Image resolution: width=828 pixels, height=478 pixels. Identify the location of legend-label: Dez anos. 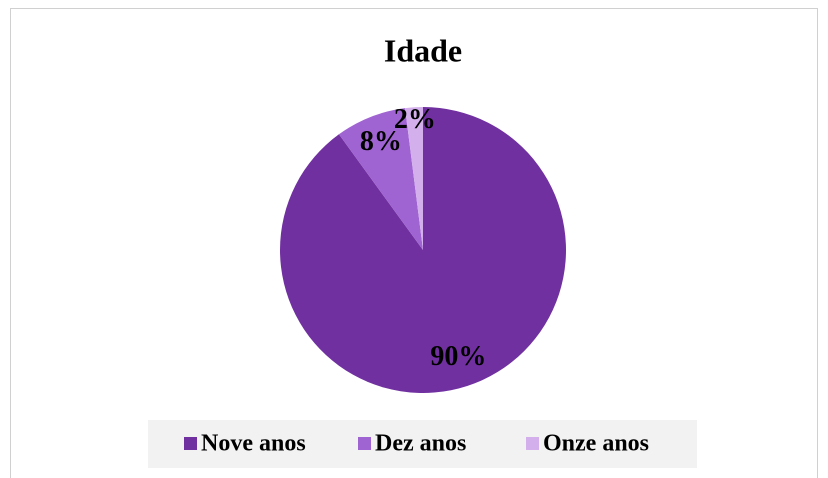
(420, 444).